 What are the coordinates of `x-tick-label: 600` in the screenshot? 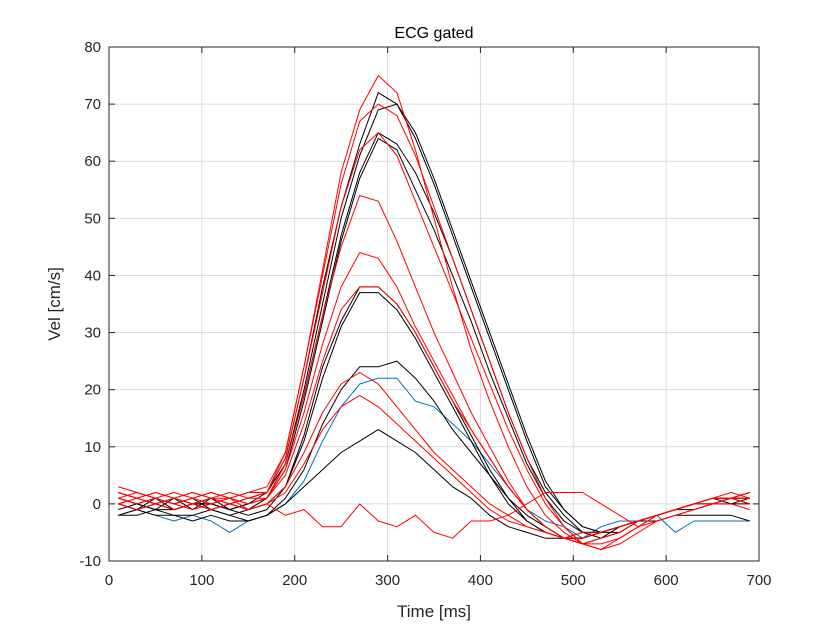 It's located at (666, 580).